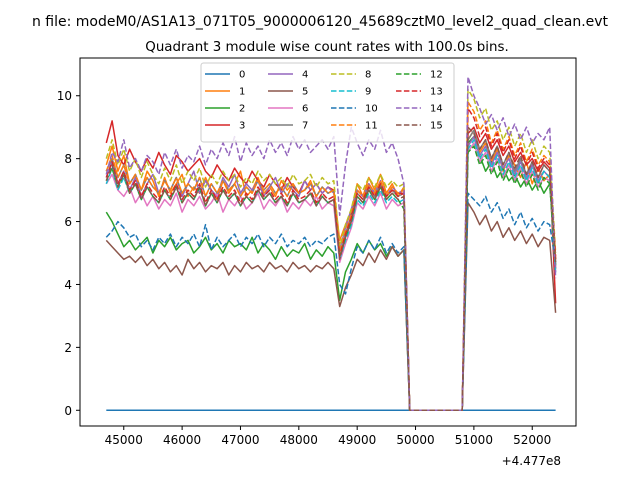  I want to click on legend-label-14: 14, so click(436, 109).